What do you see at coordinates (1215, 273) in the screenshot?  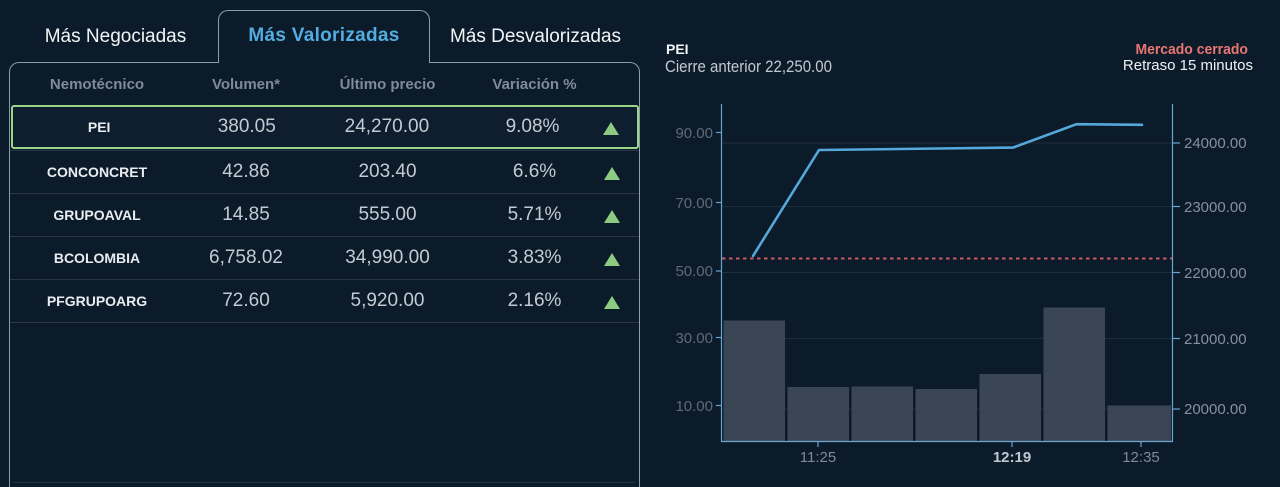 I see `svg-text: 22000.00` at bounding box center [1215, 273].